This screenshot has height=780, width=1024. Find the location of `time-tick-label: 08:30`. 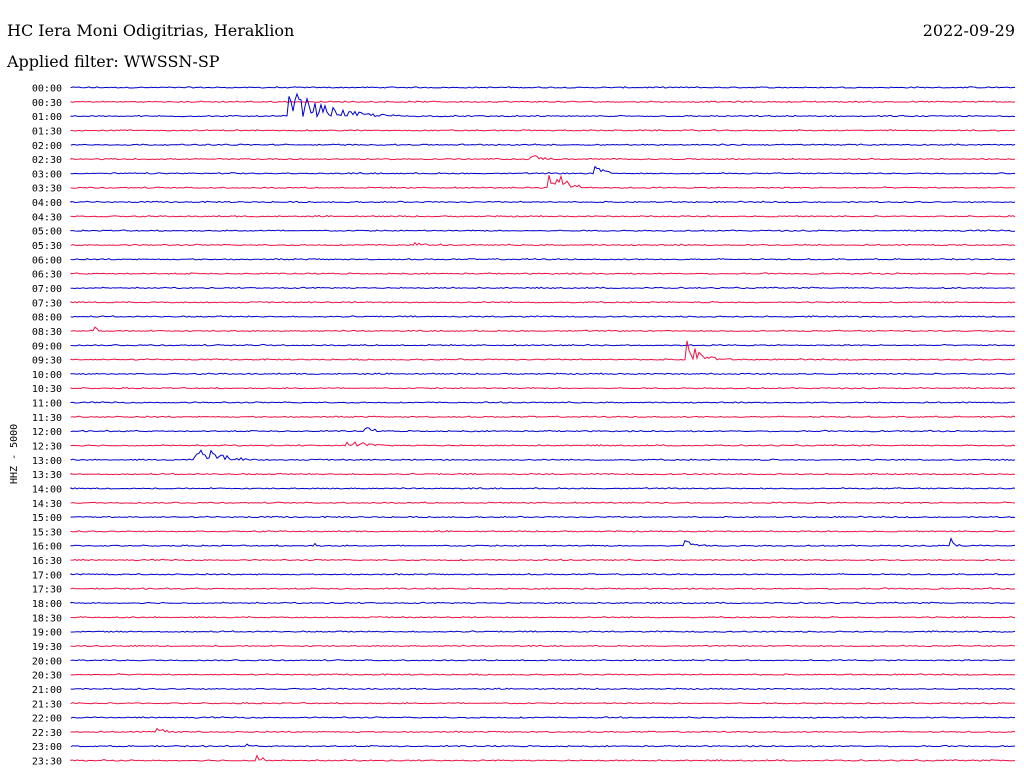

time-tick-label: 08:30 is located at coordinates (47, 332).